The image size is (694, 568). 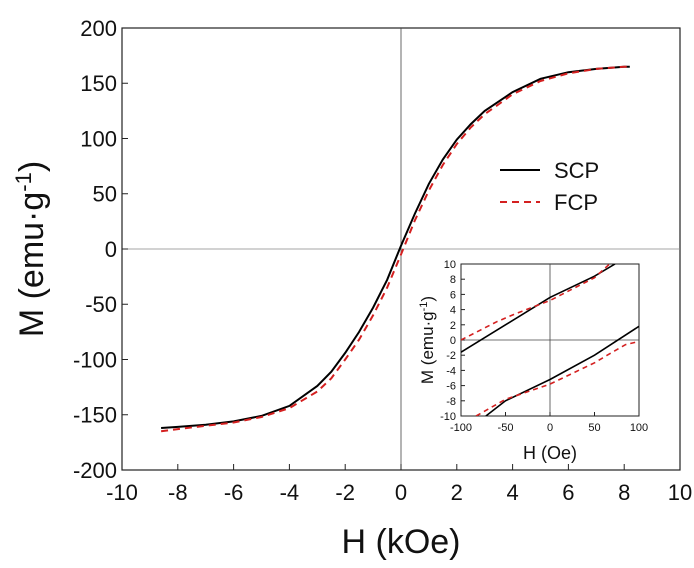 I want to click on main-x-ticks: -10 -8 -6 -4 -2 0 2 4 6 8 10, so click(x=399, y=484).